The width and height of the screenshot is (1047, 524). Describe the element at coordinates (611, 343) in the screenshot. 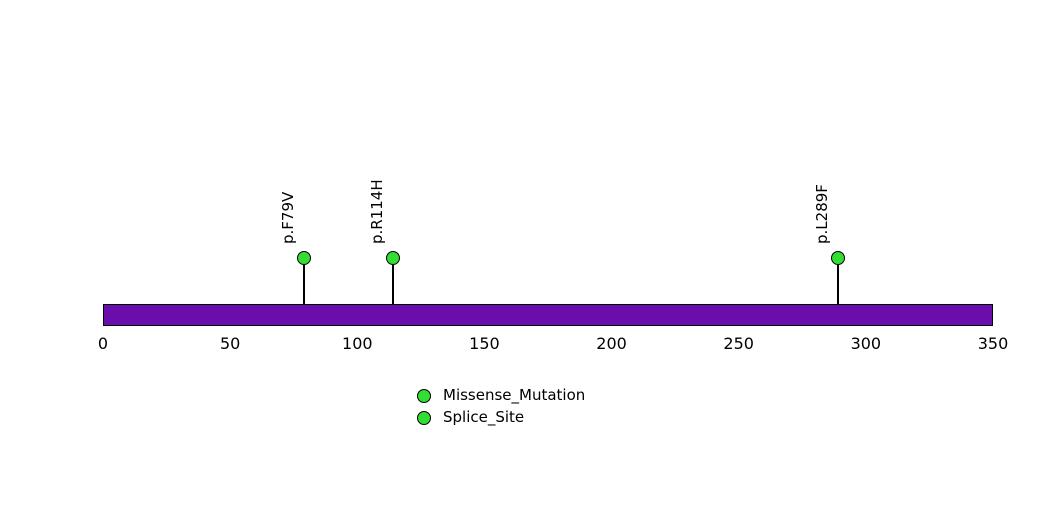

I see `axis-tick-label: 200` at that location.